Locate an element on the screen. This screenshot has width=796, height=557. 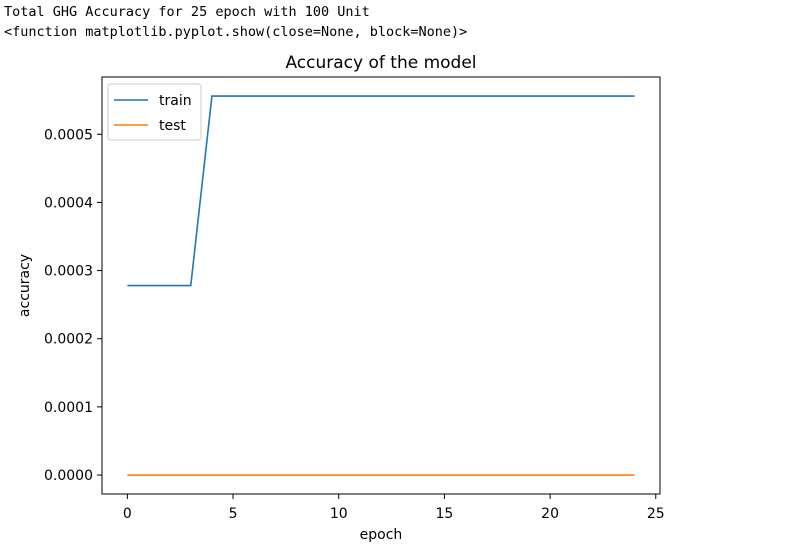
y-tick-label: 0.0004 is located at coordinates (68, 203).